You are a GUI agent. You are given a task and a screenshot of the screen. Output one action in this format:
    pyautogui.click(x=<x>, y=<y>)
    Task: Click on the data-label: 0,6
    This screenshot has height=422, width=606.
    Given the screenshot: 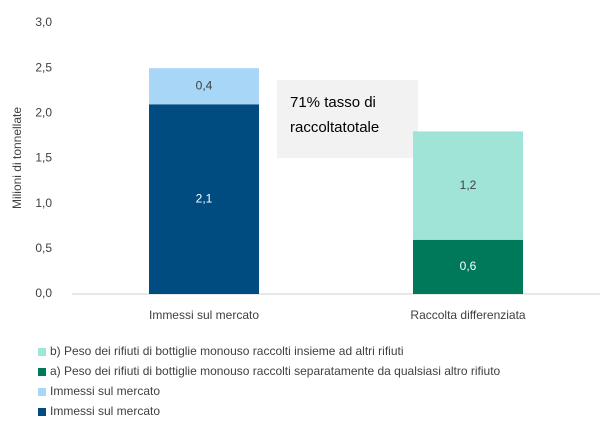 What is the action you would take?
    pyautogui.click(x=468, y=266)
    